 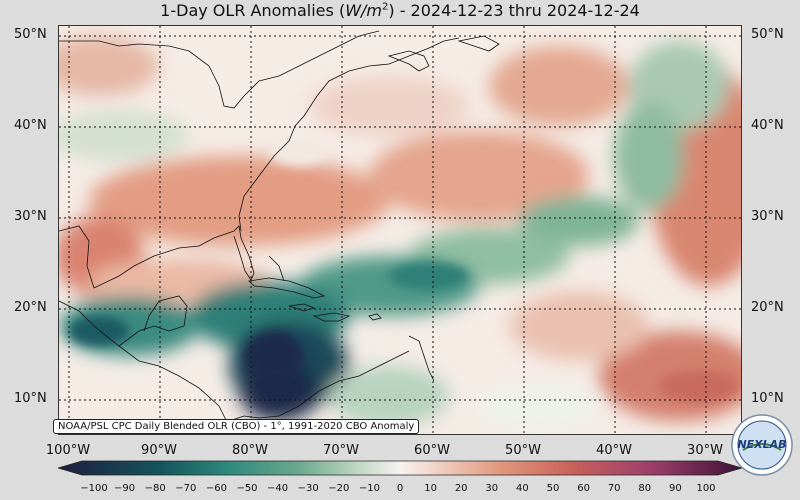 I want to click on lat-label-left-50n: 50°N, so click(x=30, y=34).